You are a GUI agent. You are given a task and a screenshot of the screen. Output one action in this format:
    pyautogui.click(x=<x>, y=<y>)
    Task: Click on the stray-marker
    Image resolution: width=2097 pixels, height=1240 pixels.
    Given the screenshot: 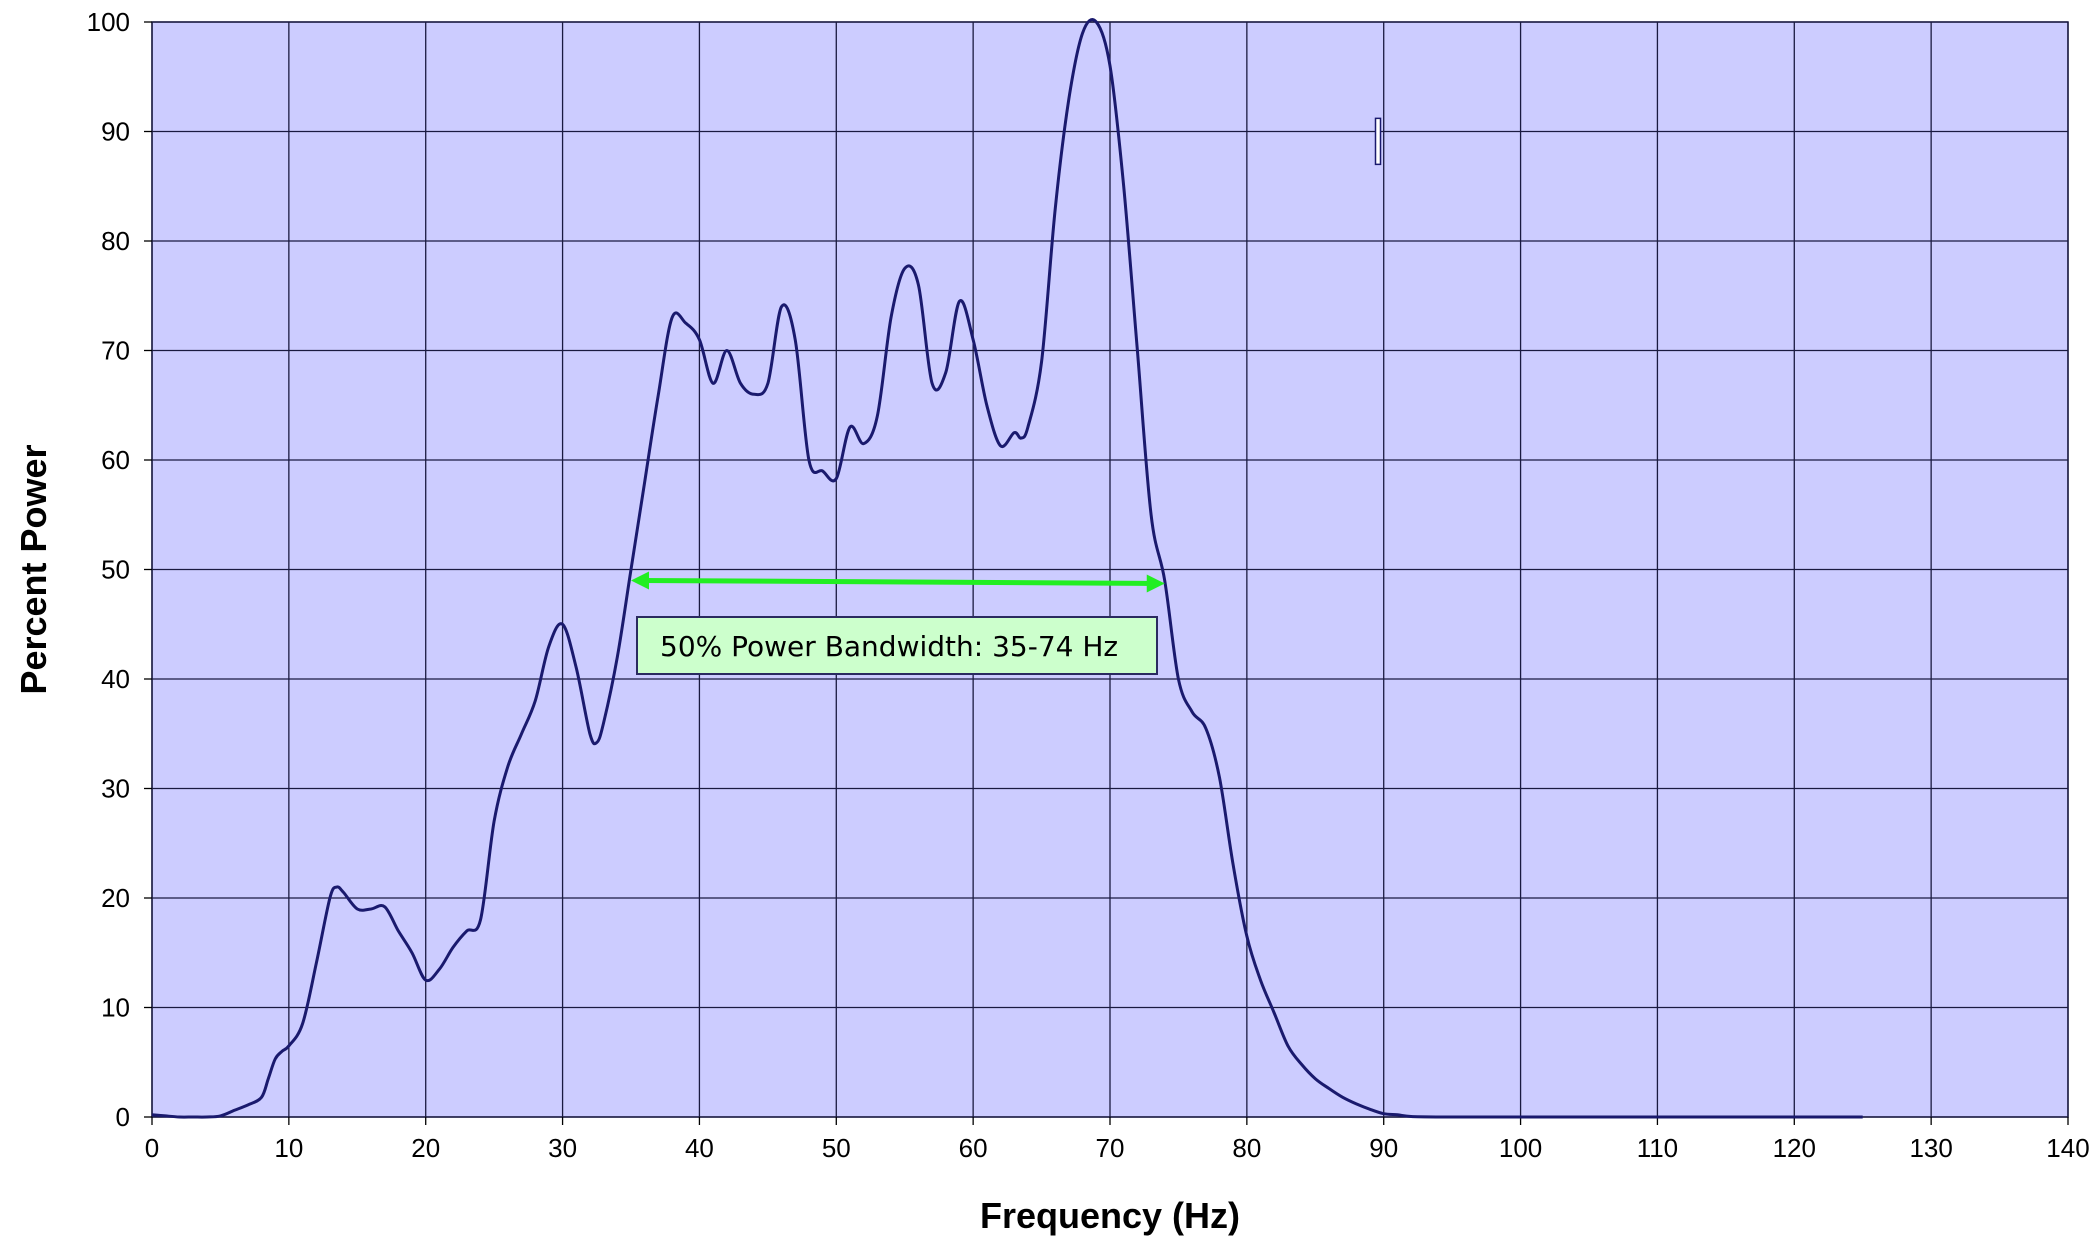 What is the action you would take?
    pyautogui.click(x=1378, y=141)
    